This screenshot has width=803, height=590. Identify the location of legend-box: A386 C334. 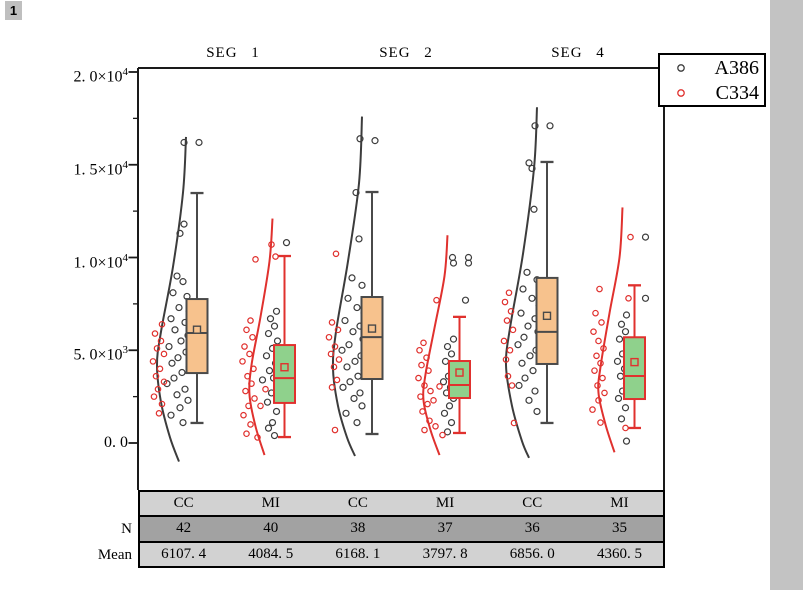
(712, 80).